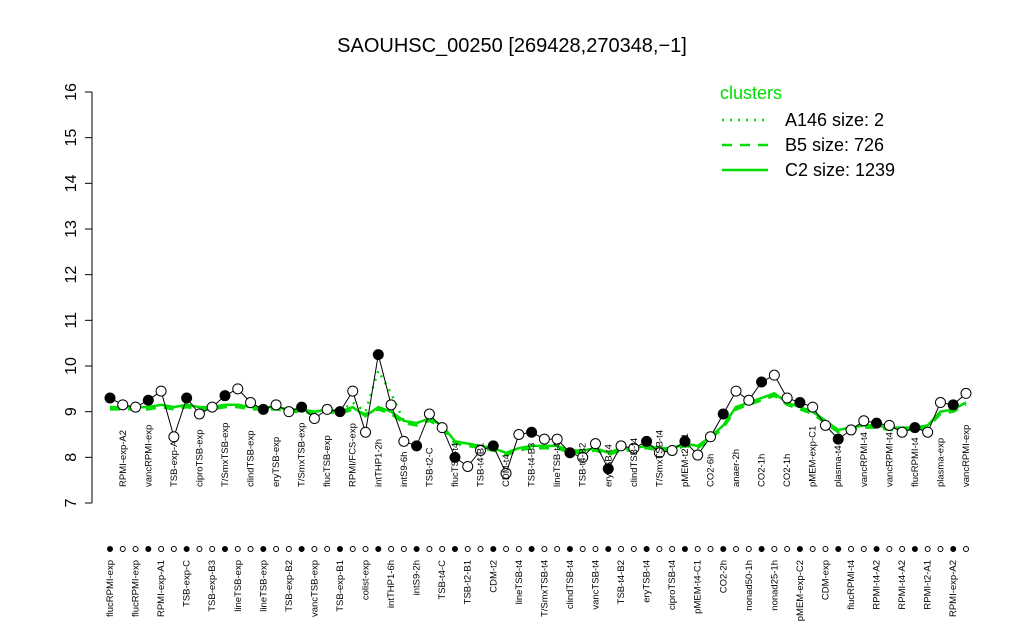  What do you see at coordinates (940, 462) in the screenshot?
I see `x-tick-label: plasma-exp` at bounding box center [940, 462].